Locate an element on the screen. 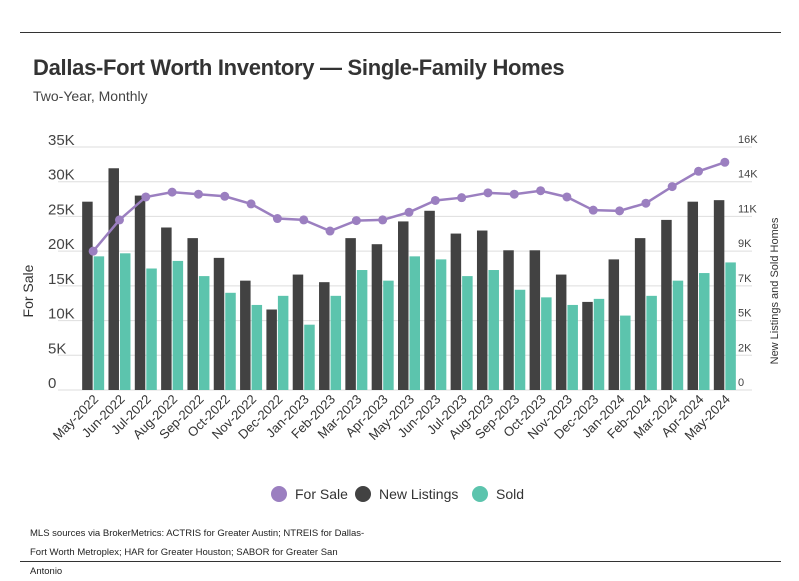  chart-subtitle: Two-Year, Monthly is located at coordinates (90, 96).